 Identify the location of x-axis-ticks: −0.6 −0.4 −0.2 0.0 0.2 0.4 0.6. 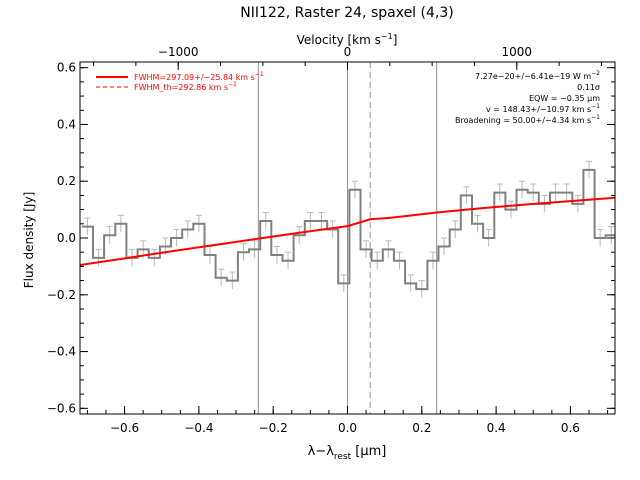
(347, 420).